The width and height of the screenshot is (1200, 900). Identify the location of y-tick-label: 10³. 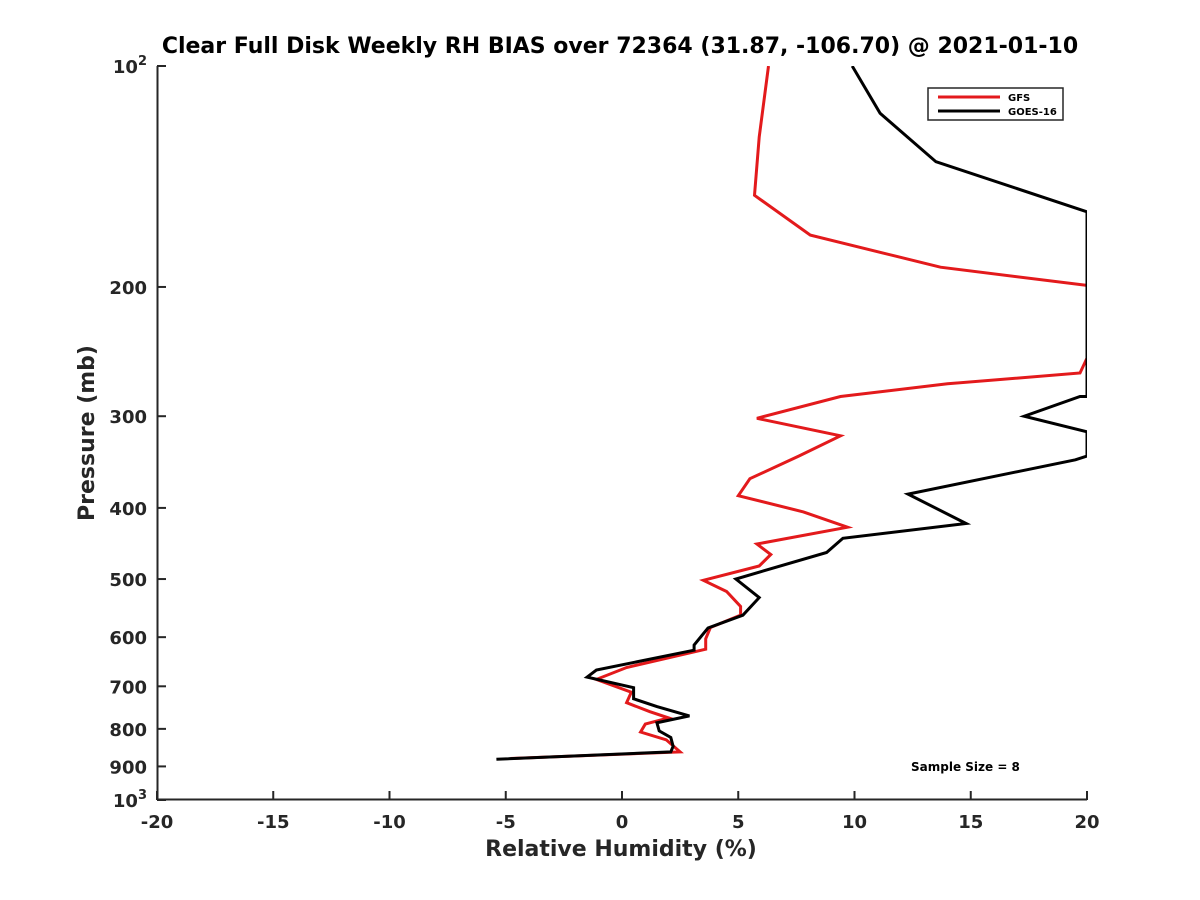
(130, 800).